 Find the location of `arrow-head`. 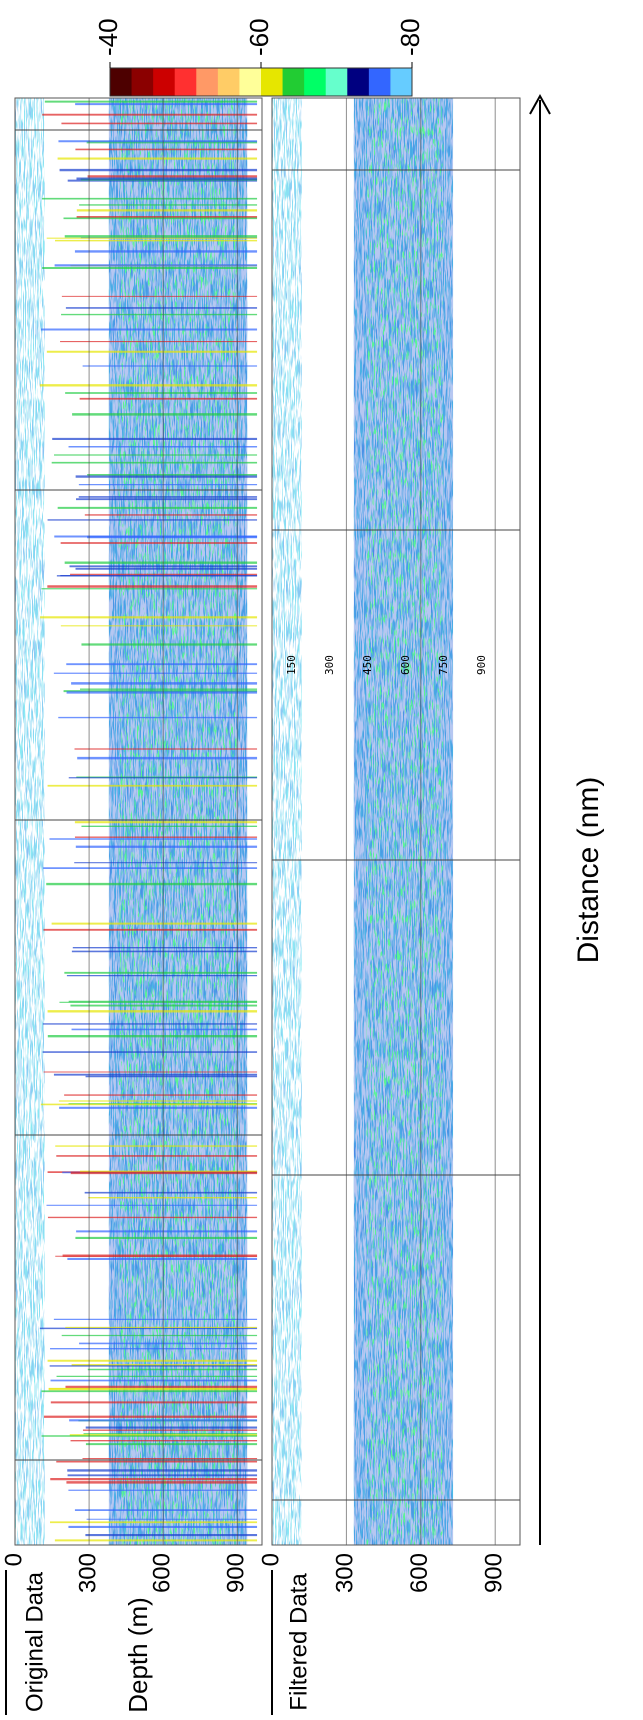

arrow-head is located at coordinates (540, 104).